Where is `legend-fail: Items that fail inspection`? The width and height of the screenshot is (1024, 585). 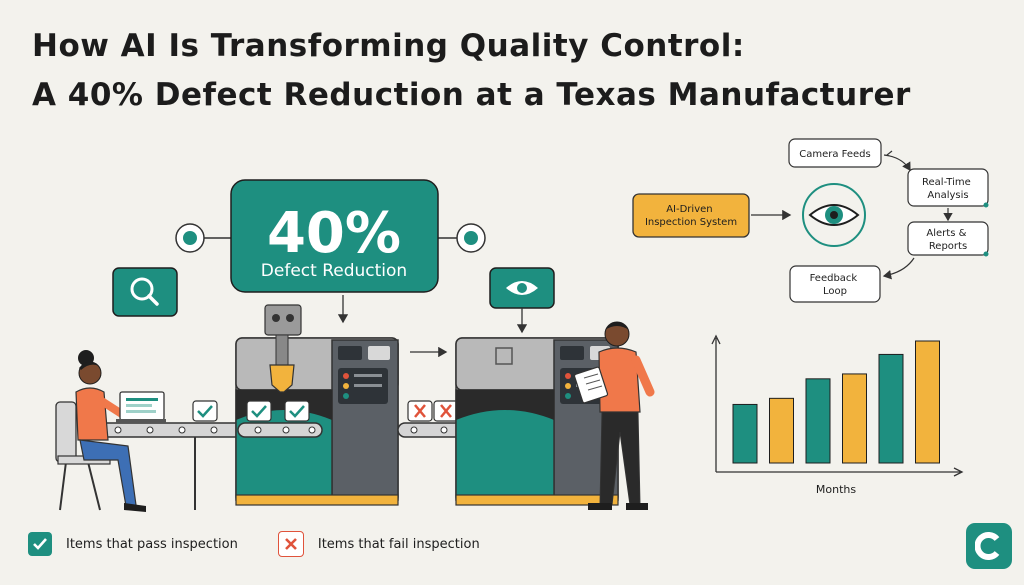 legend-fail: Items that fail inspection is located at coordinates (378, 544).